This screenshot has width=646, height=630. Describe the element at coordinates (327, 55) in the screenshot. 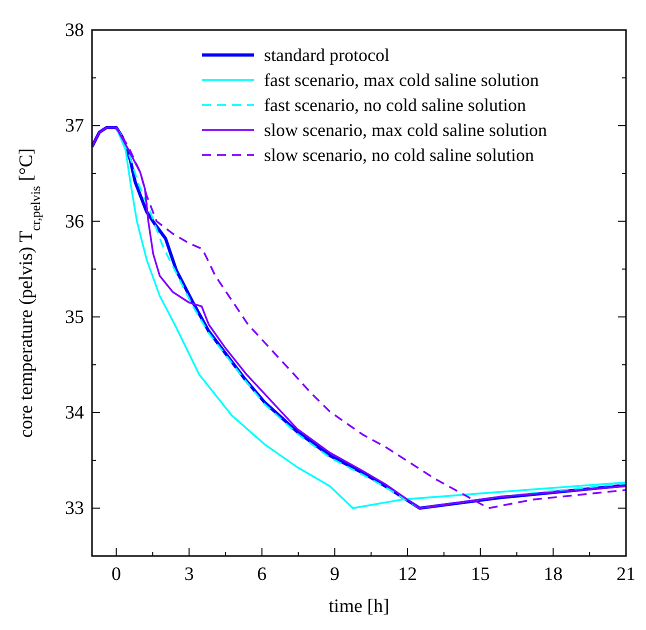

I see `legend-label: standard protocol` at that location.